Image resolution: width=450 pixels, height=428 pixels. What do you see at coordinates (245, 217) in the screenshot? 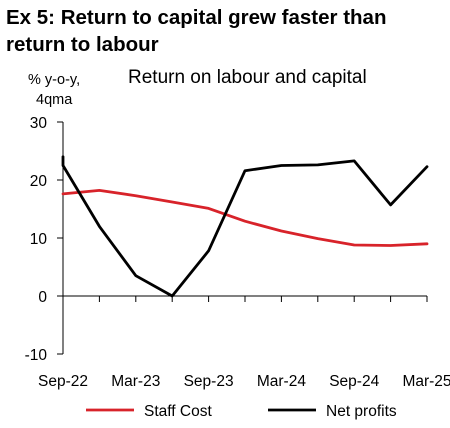
I see `series-line-staff-cost` at bounding box center [245, 217].